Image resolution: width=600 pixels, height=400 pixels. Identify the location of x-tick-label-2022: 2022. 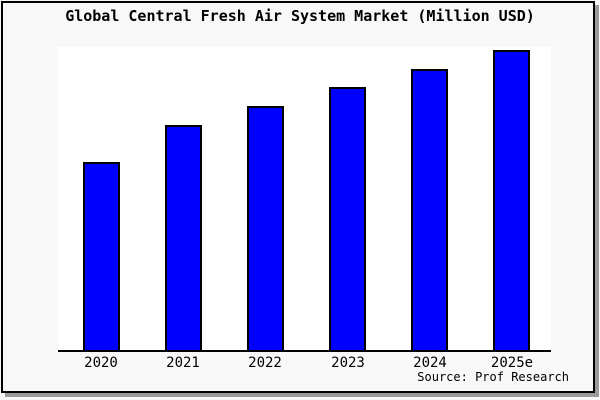
(265, 363).